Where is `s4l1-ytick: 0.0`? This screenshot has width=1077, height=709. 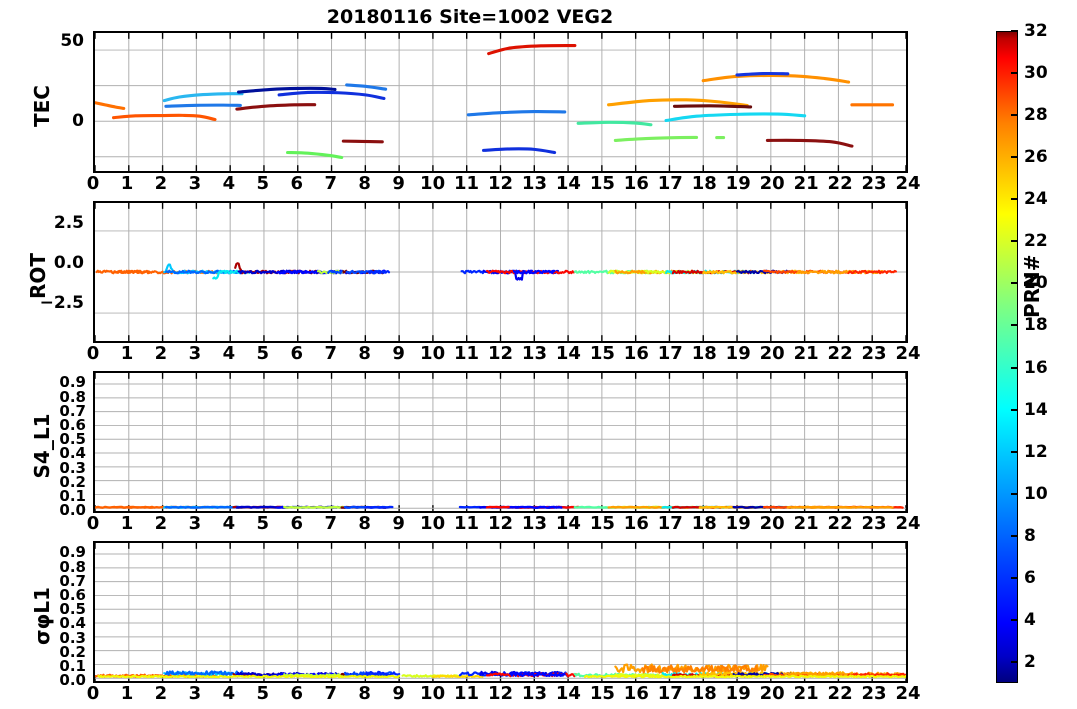 s4l1-ytick: 0.0 is located at coordinates (72, 510).